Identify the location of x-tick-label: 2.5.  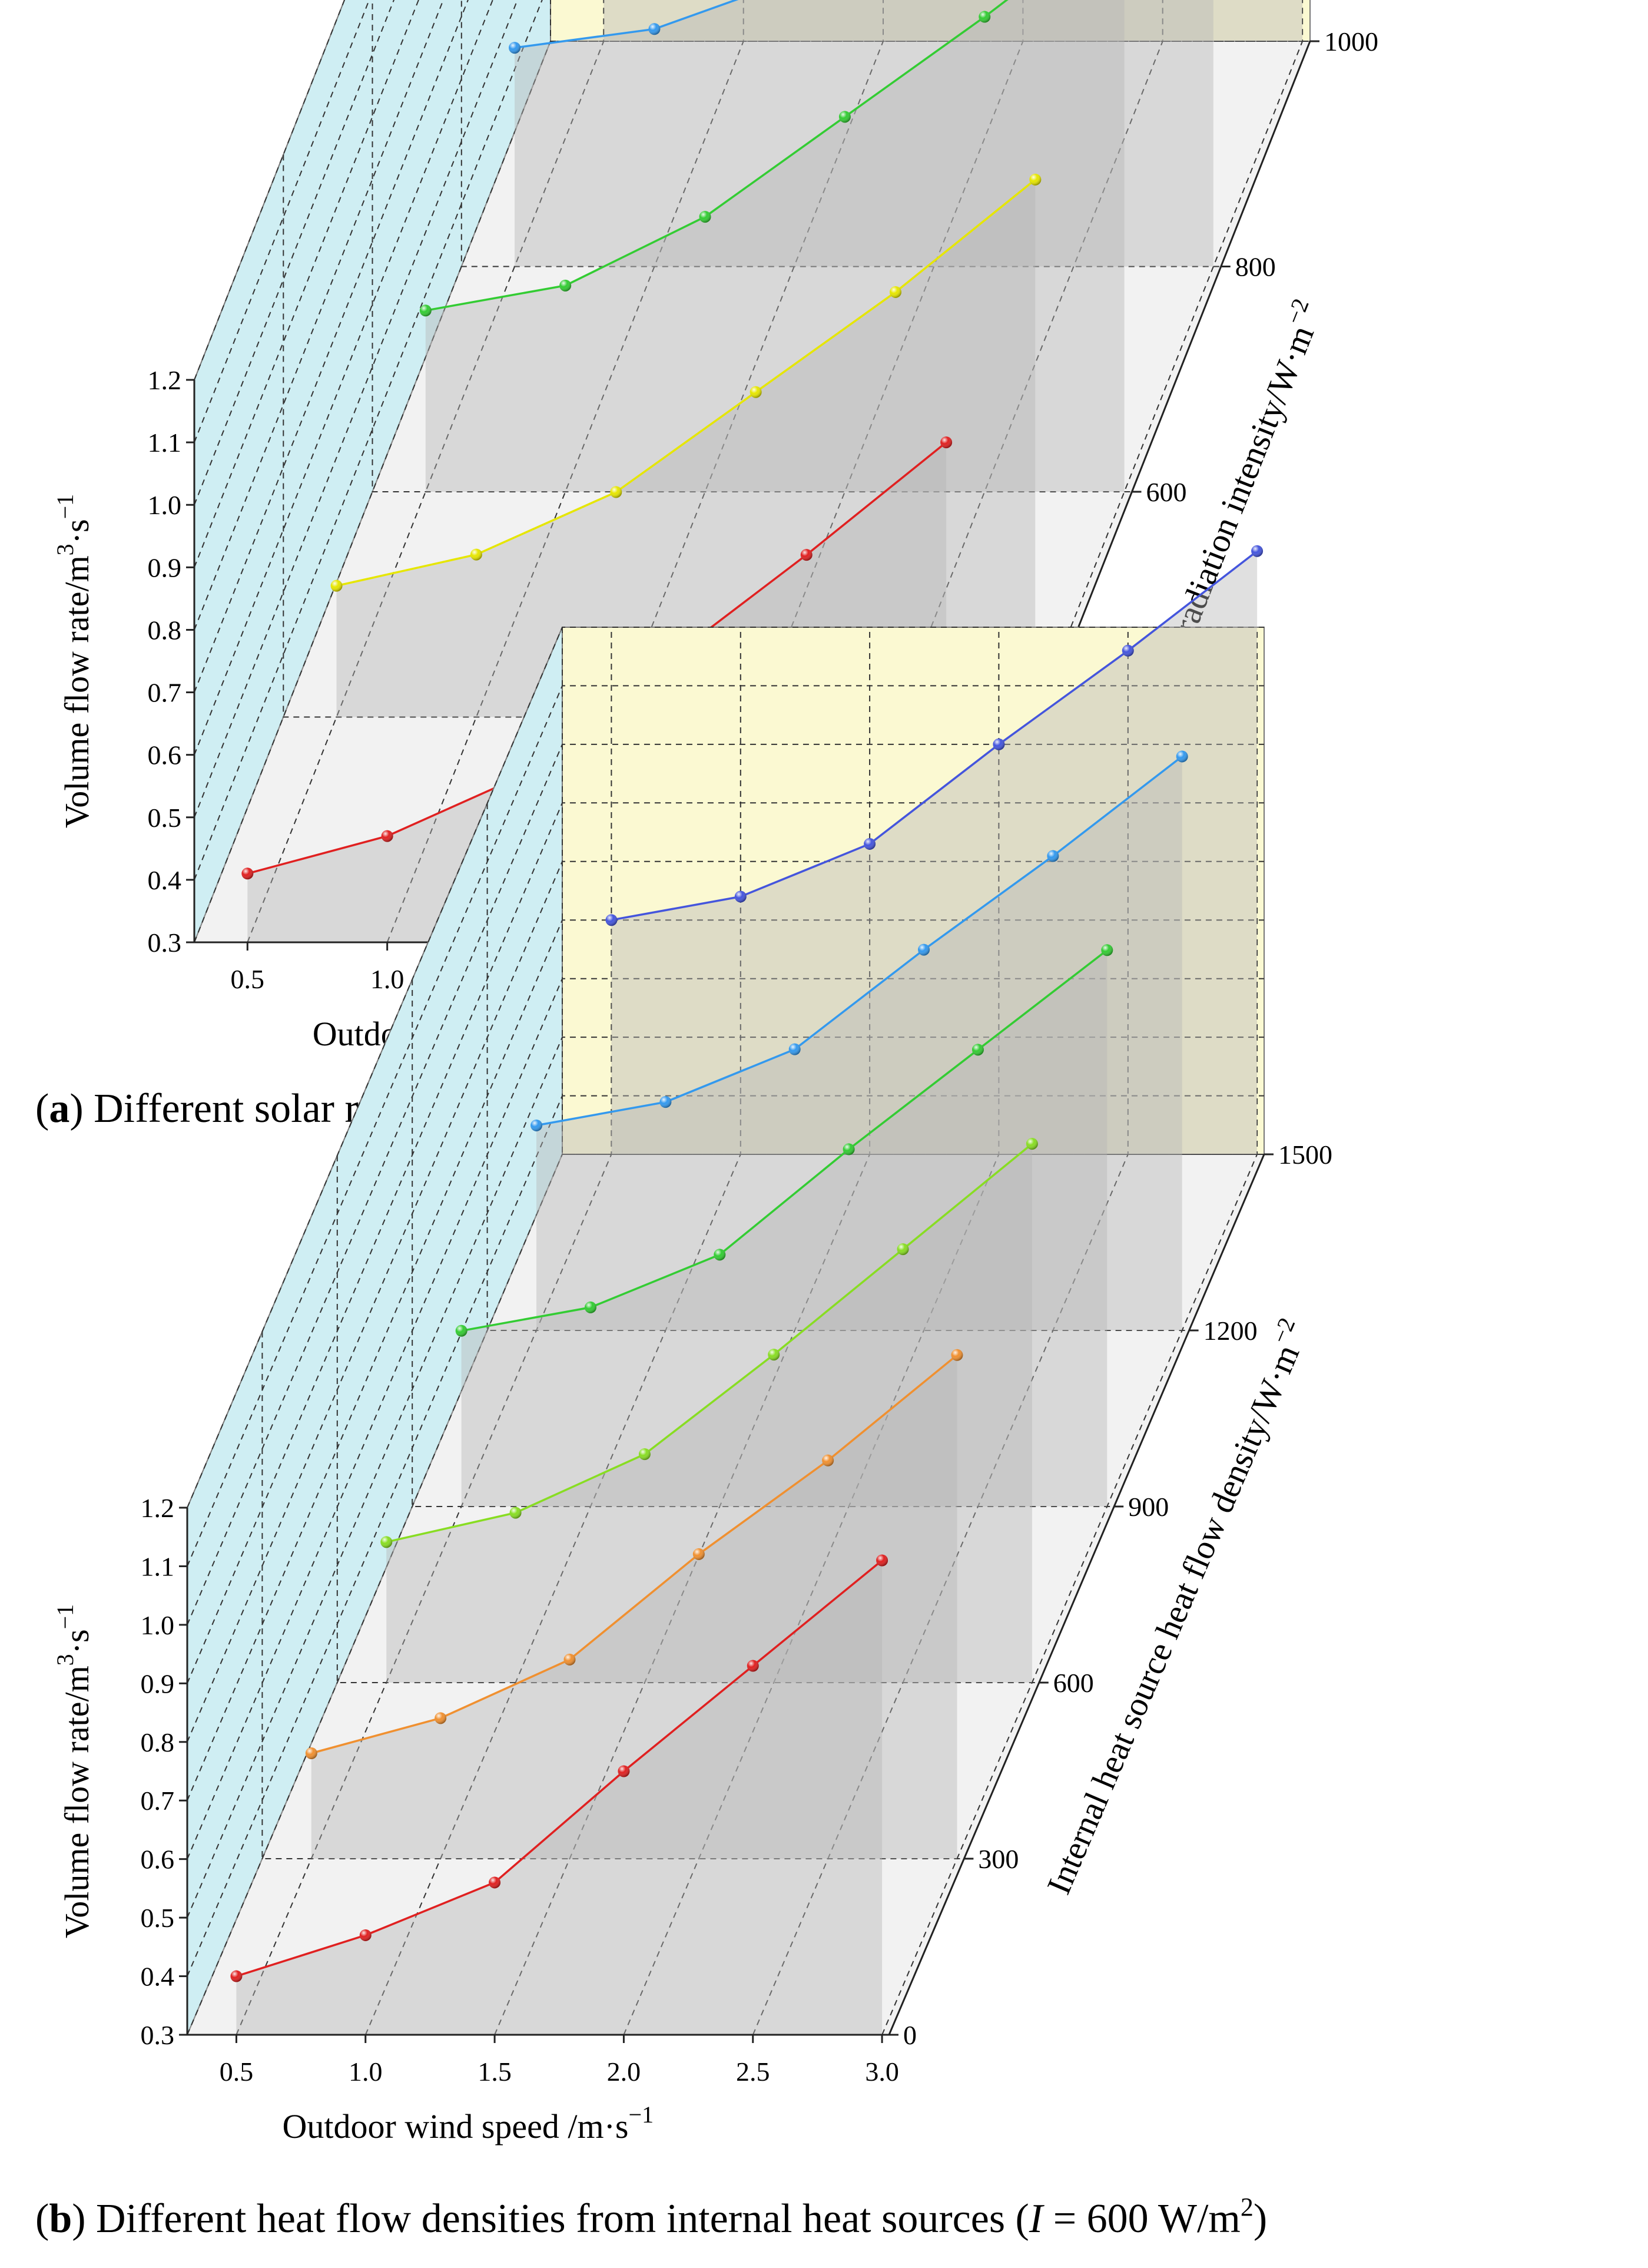
(753, 2072).